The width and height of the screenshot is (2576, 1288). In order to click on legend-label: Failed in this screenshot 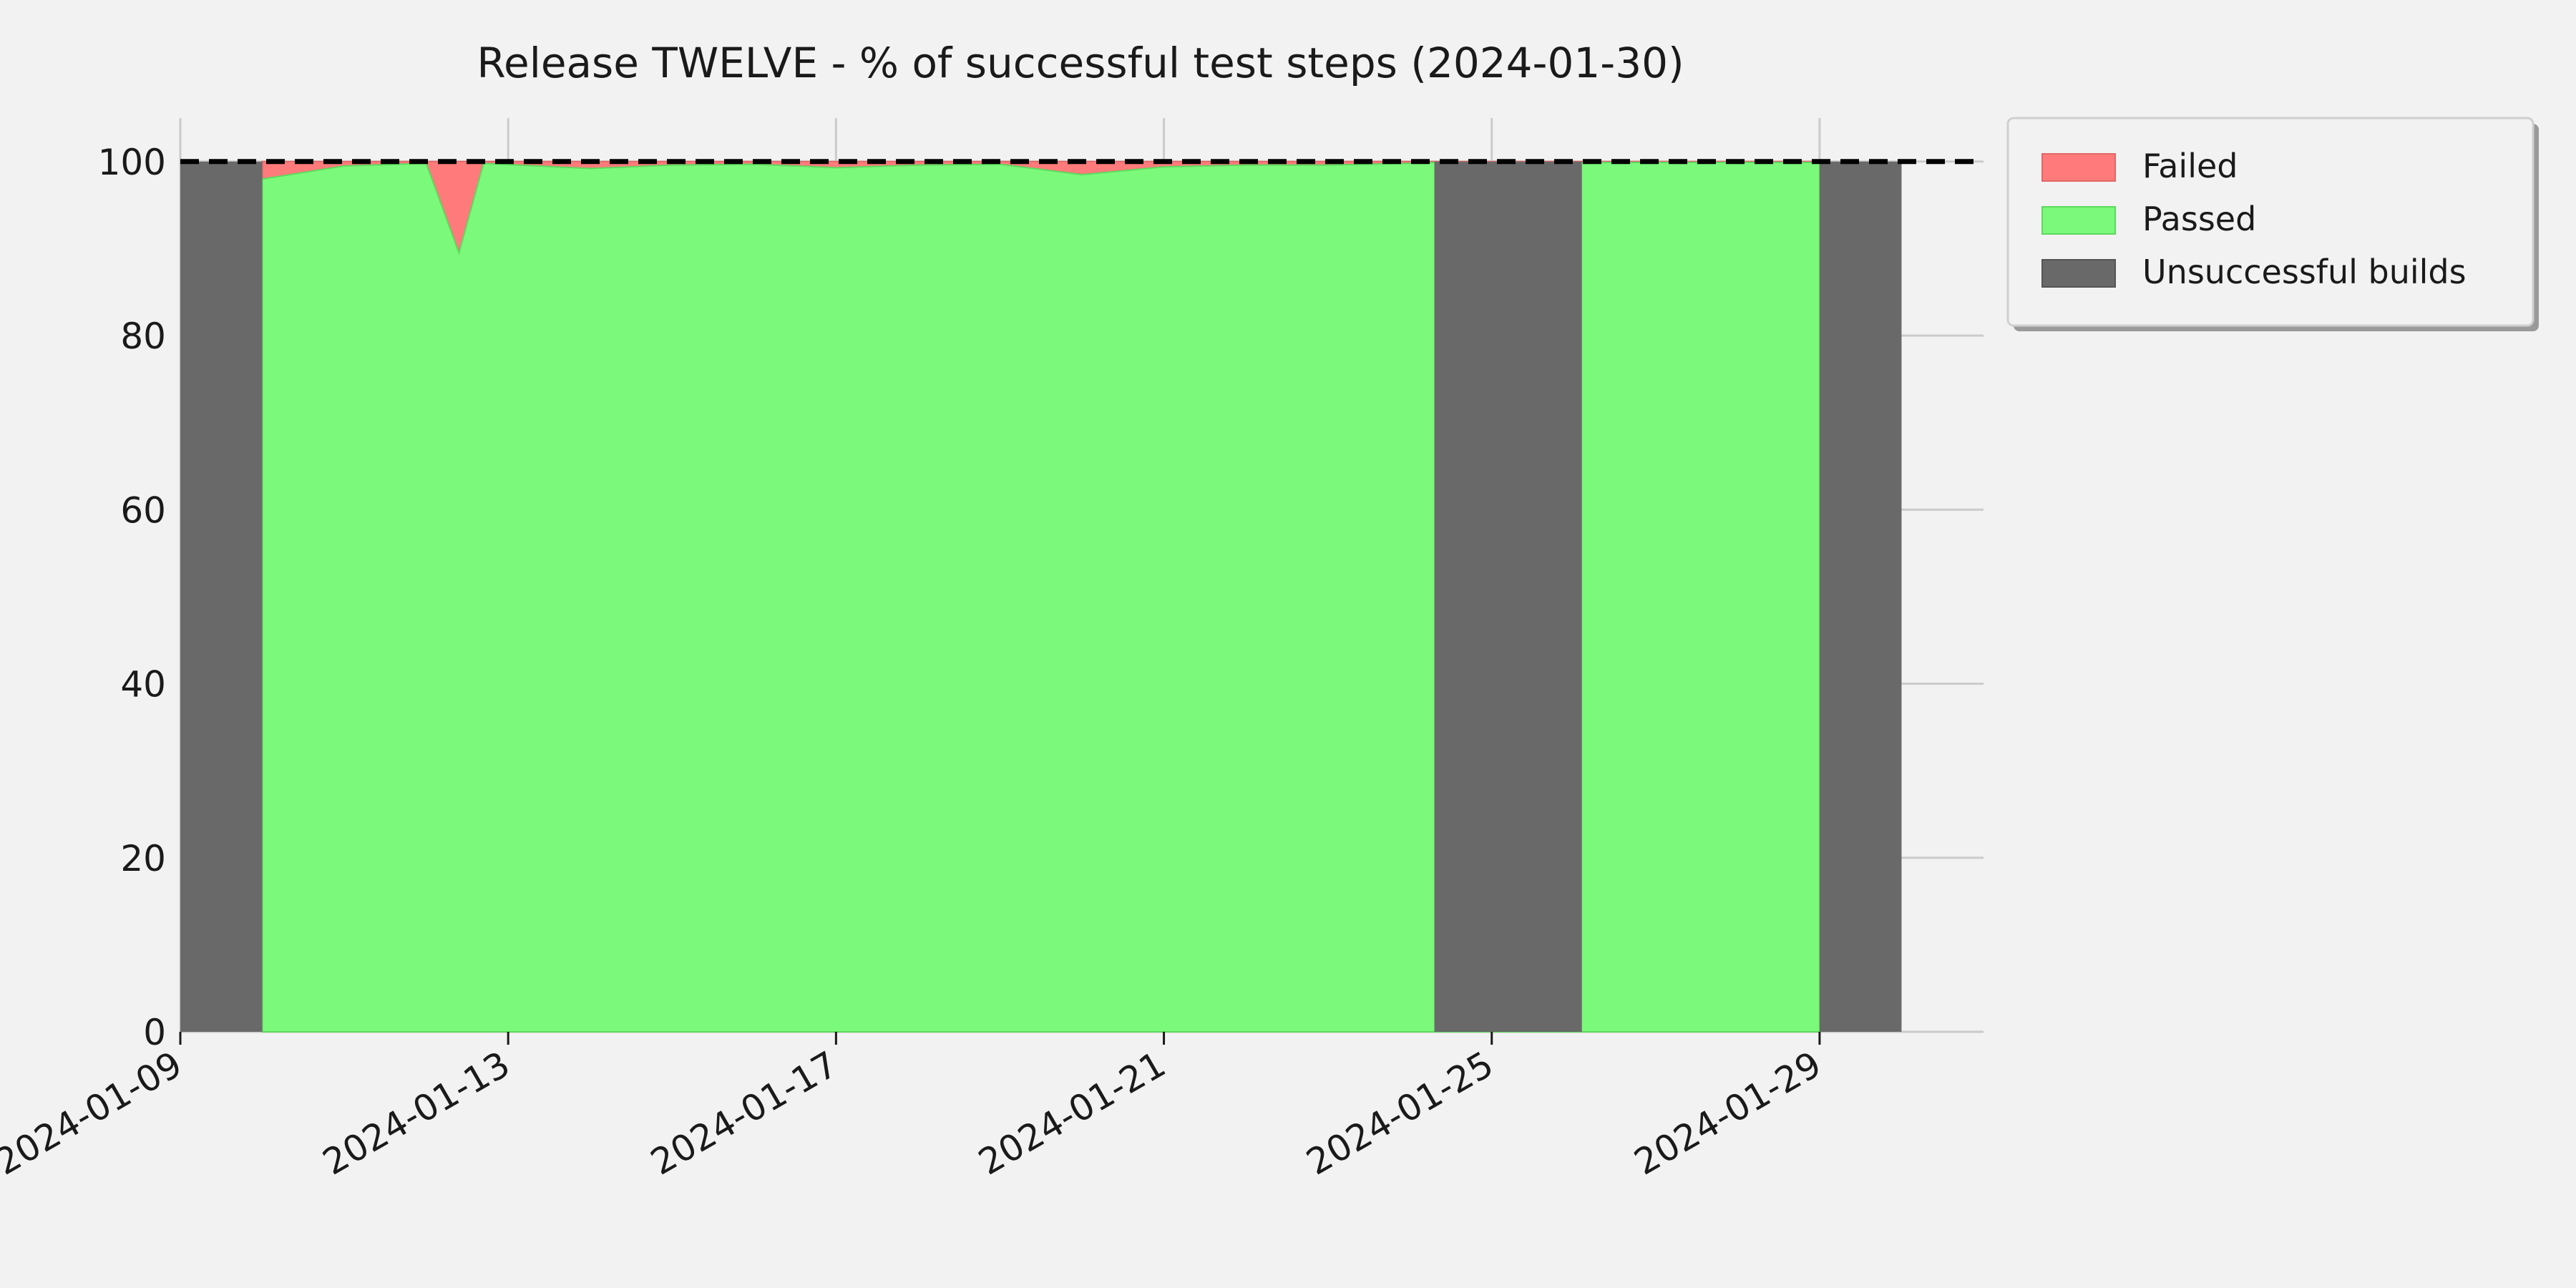, I will do `click(2190, 166)`.